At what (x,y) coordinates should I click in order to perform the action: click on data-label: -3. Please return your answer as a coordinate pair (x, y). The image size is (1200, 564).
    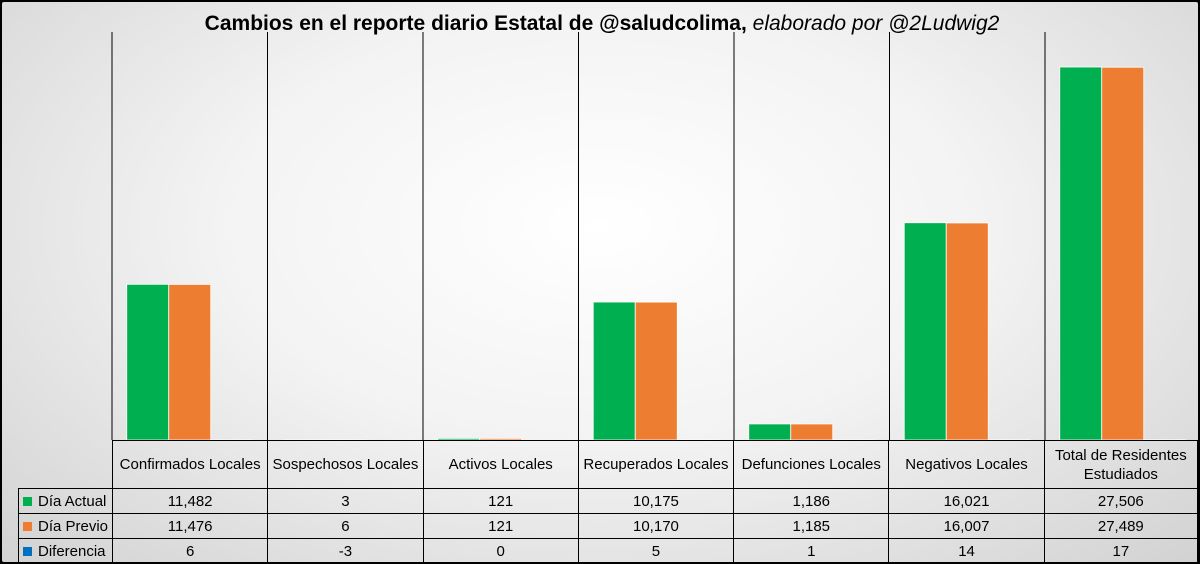
    Looking at the image, I should click on (345, 550).